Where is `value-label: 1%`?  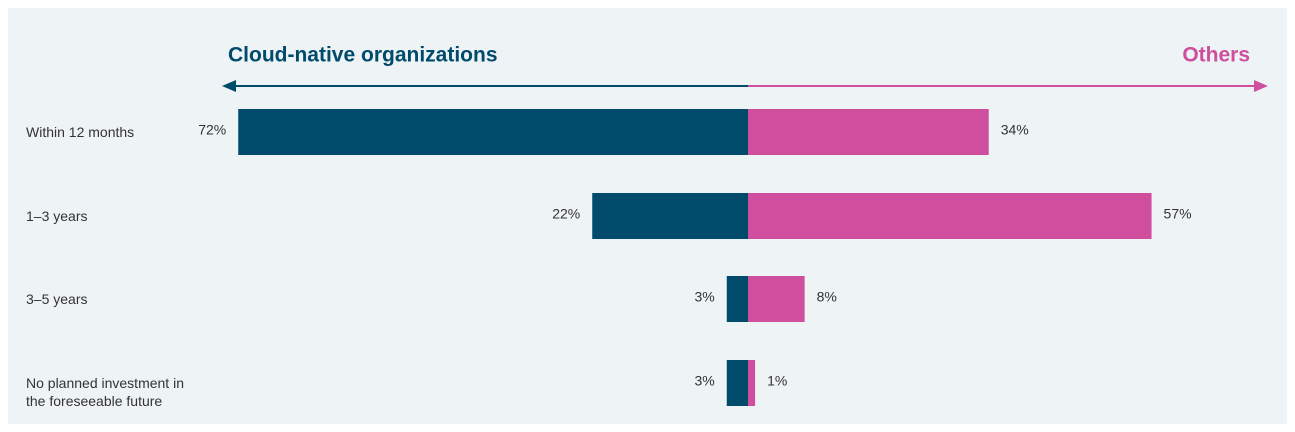
value-label: 1% is located at coordinates (777, 381).